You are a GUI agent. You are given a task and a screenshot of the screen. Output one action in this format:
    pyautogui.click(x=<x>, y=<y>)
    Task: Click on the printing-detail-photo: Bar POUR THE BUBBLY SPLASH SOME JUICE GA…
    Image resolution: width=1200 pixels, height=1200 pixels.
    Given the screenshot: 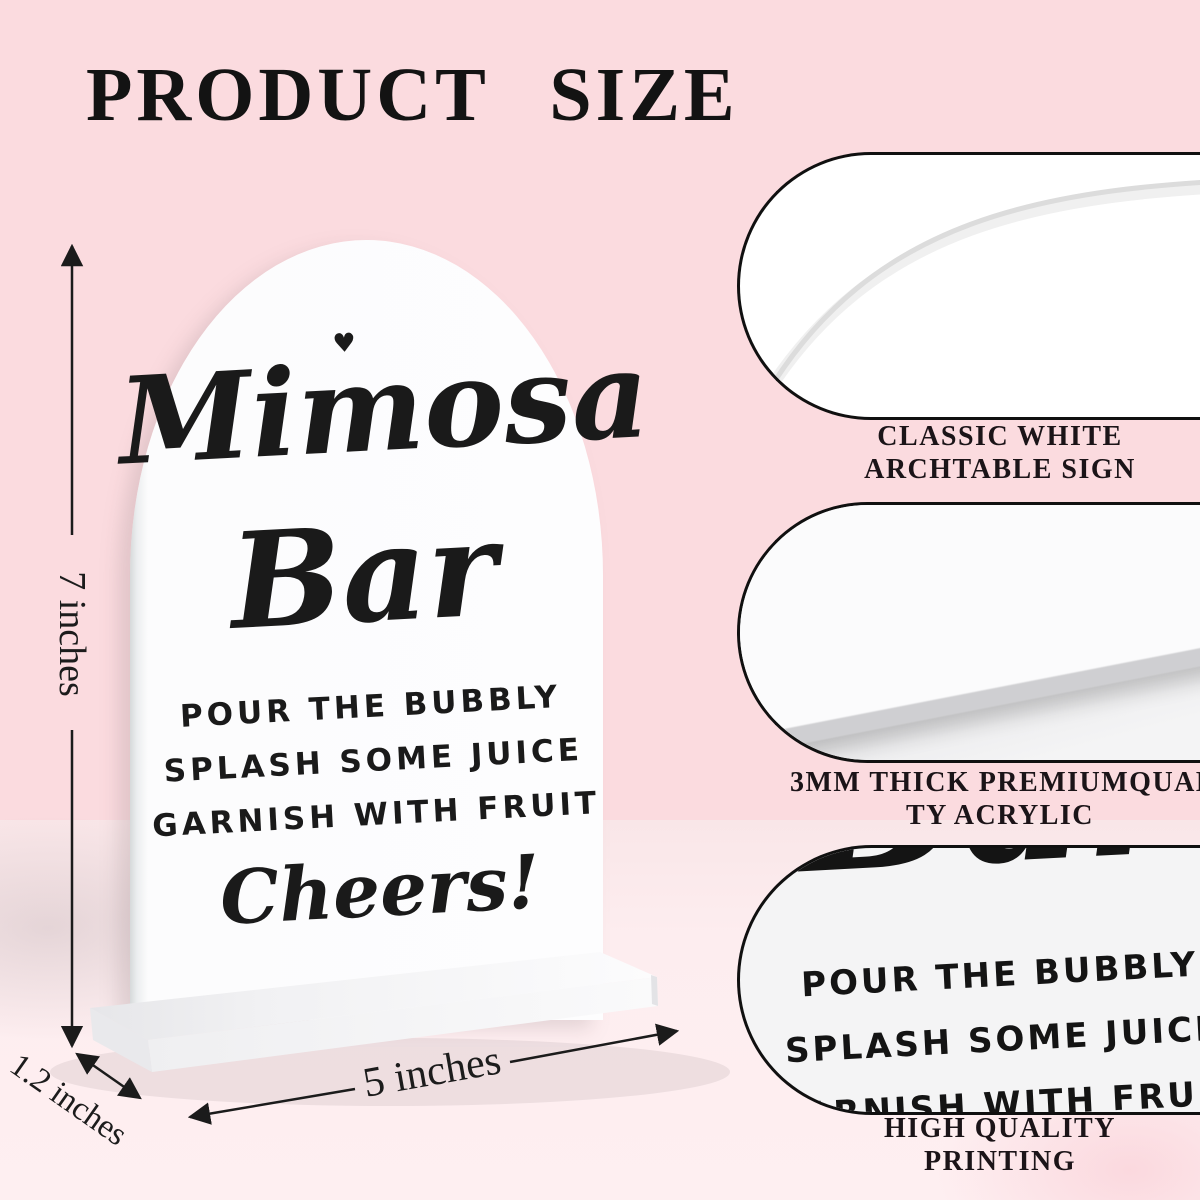 What is the action you would take?
    pyautogui.click(x=970, y=980)
    